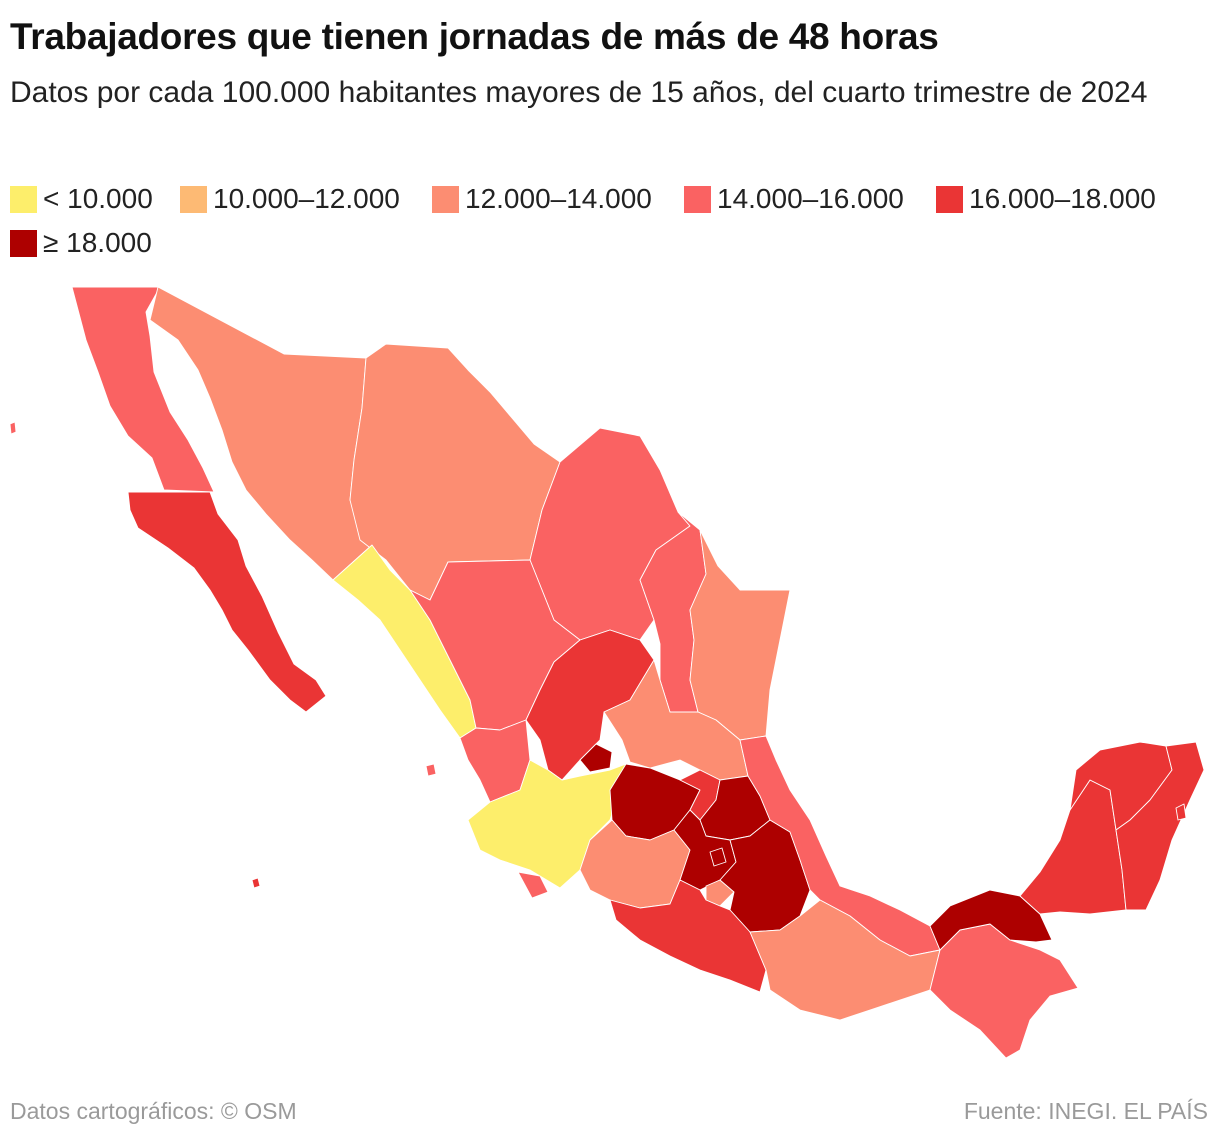  Describe the element at coordinates (991, 920) in the screenshot. I see `state-tabasco` at that location.